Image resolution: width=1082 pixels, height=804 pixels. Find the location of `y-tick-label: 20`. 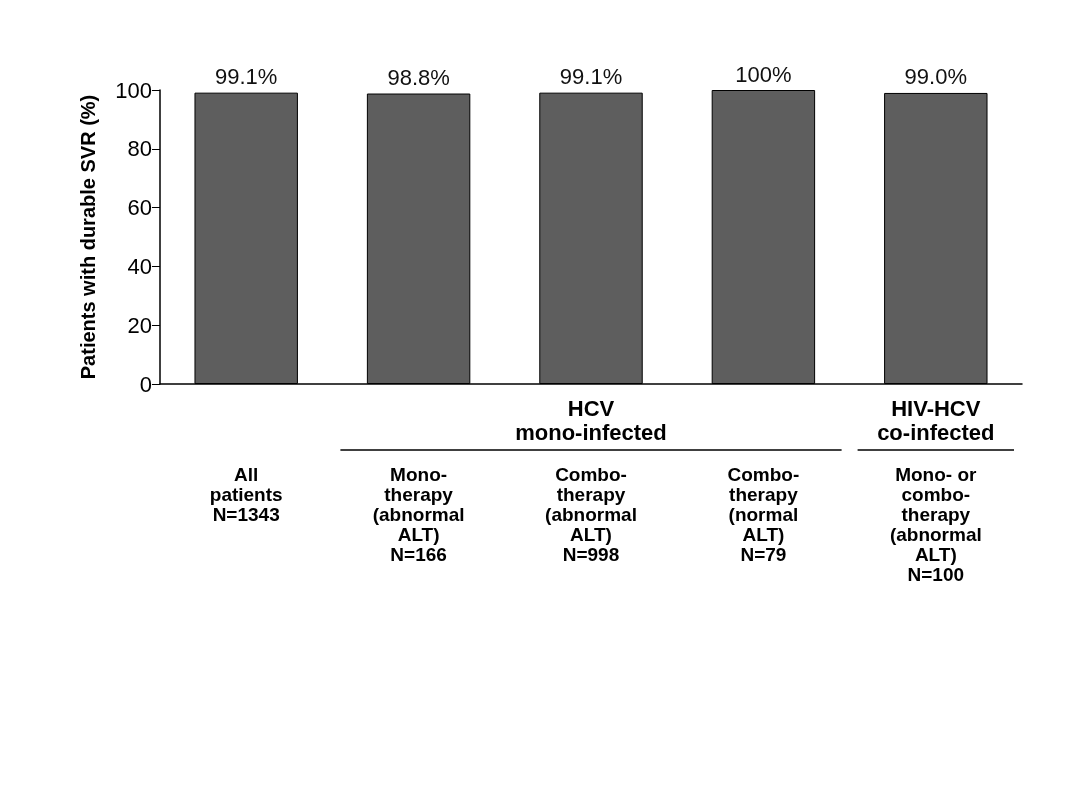

y-tick-label: 20 is located at coordinates (139, 325).